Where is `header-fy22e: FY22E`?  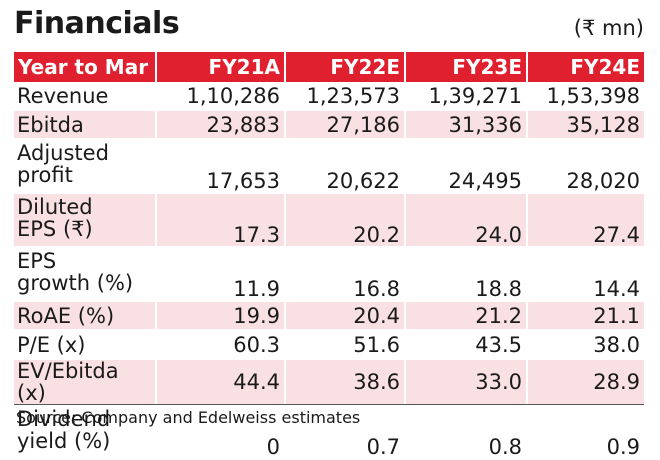 header-fy22e: FY22E is located at coordinates (344, 67).